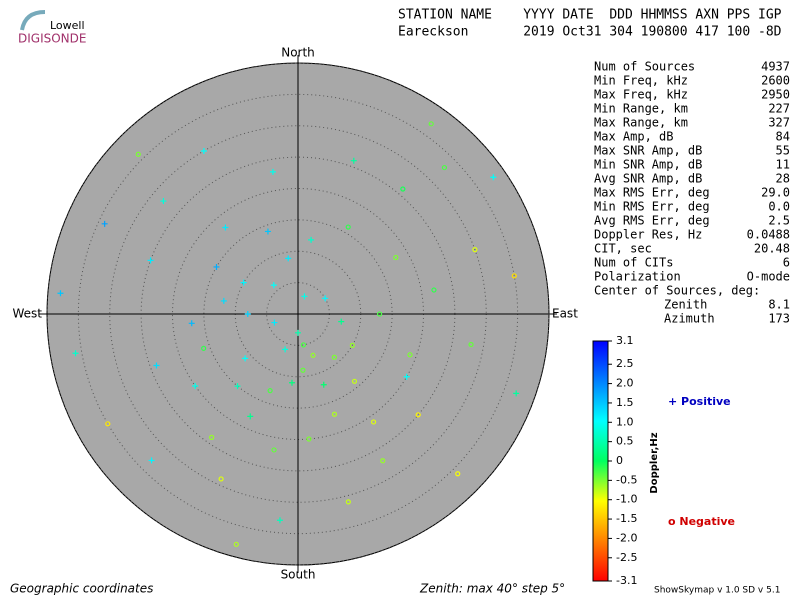  I want to click on colorbar-tick-label: -2.0, so click(626, 537).